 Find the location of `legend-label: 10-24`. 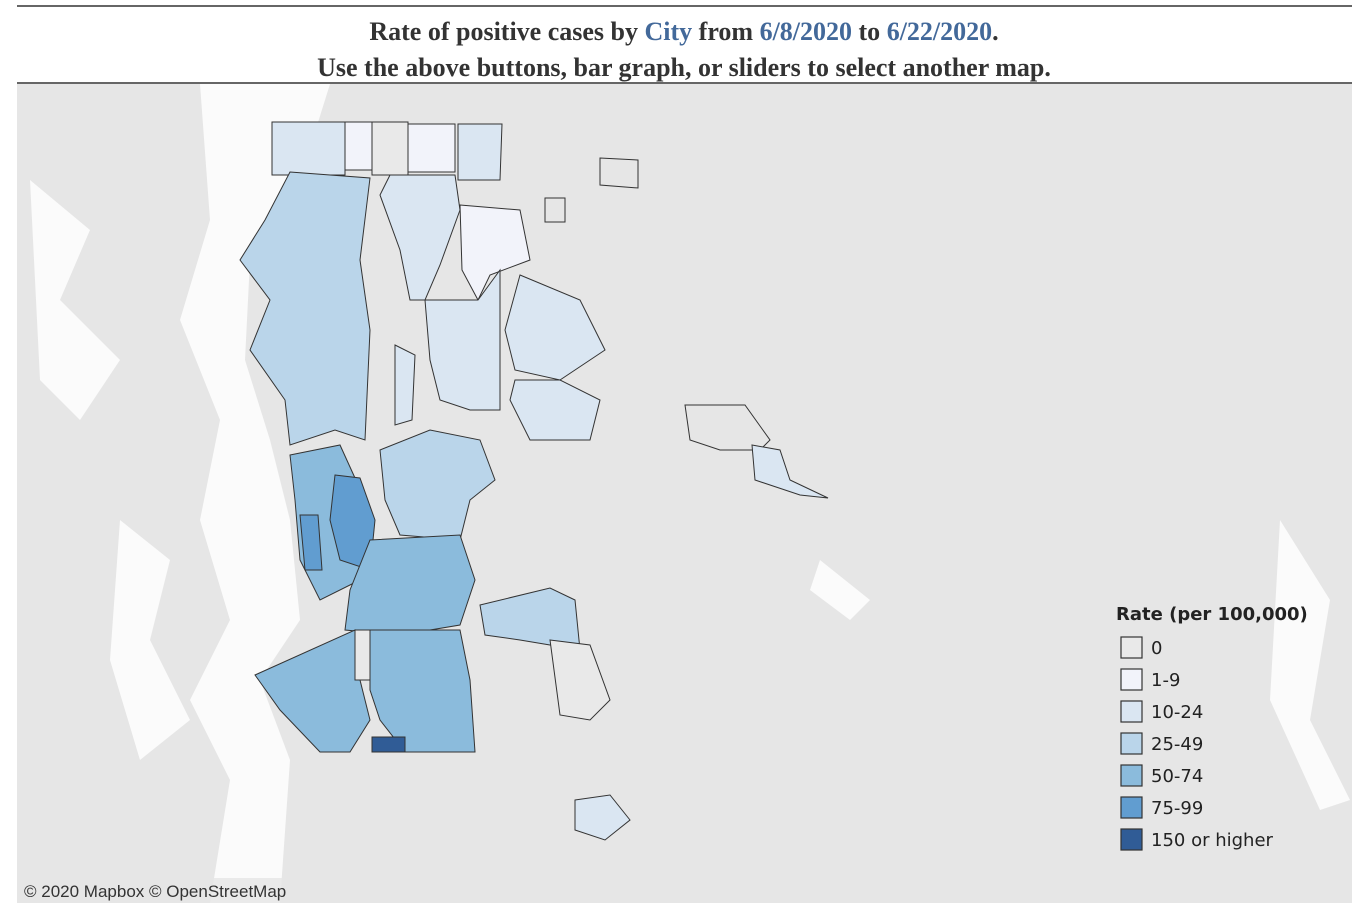

legend-label: 10-24 is located at coordinates (1177, 712).